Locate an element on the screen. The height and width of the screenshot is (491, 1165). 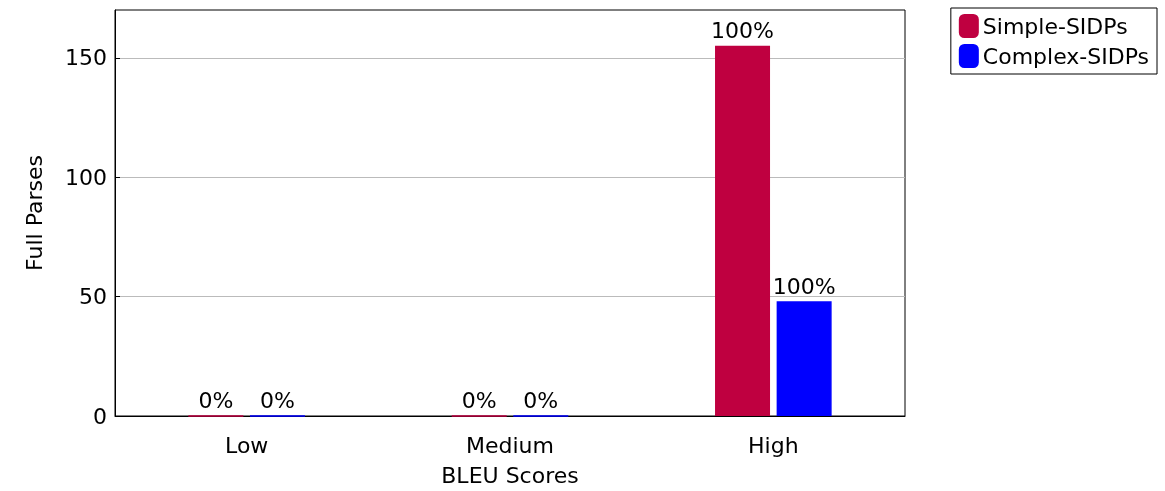
y-tick-label: 0 is located at coordinates (100, 416).